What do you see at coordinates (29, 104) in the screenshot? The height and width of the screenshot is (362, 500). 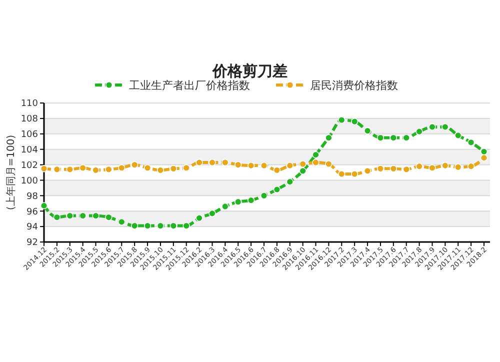 I see `y-tick-label: 110` at bounding box center [29, 104].